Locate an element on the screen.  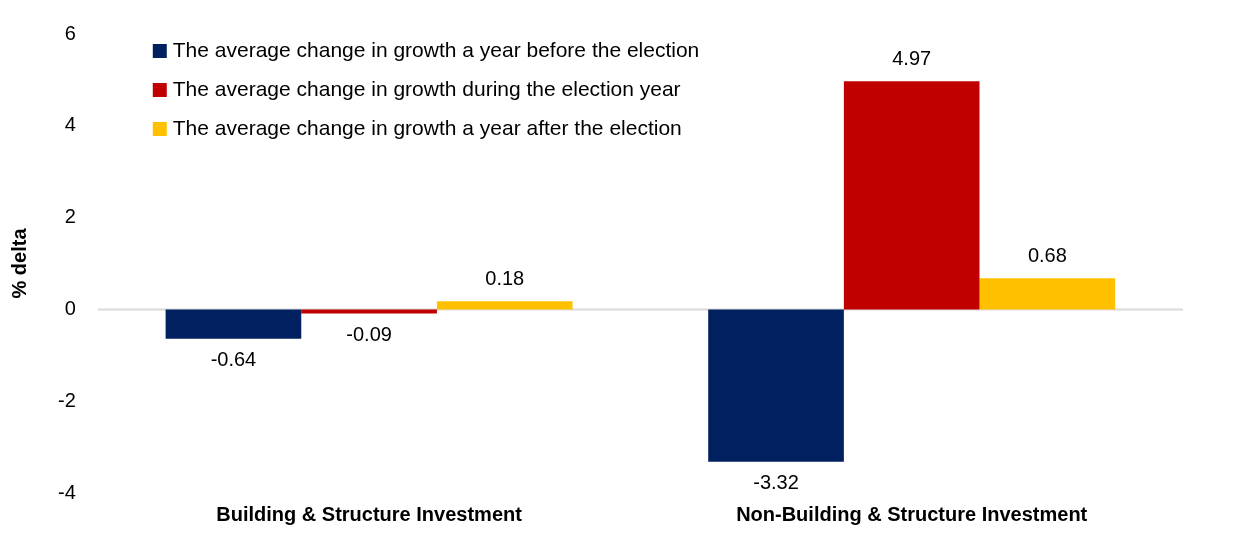
data-label: 0.68 is located at coordinates (1047, 254).